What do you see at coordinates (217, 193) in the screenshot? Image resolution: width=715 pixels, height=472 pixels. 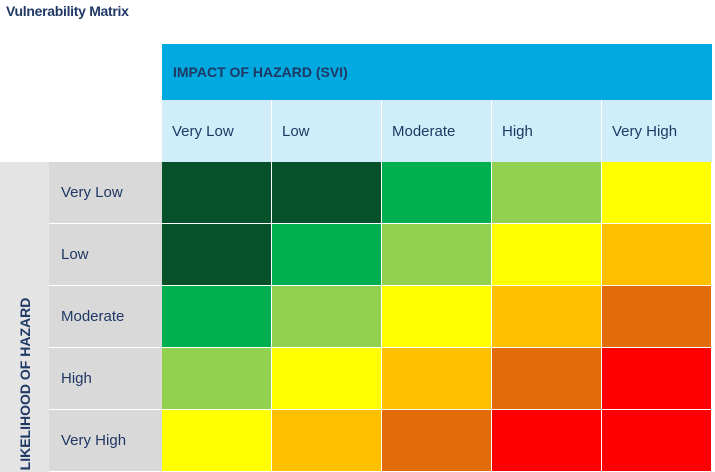 I see `matrix-cell-r1-c1` at bounding box center [217, 193].